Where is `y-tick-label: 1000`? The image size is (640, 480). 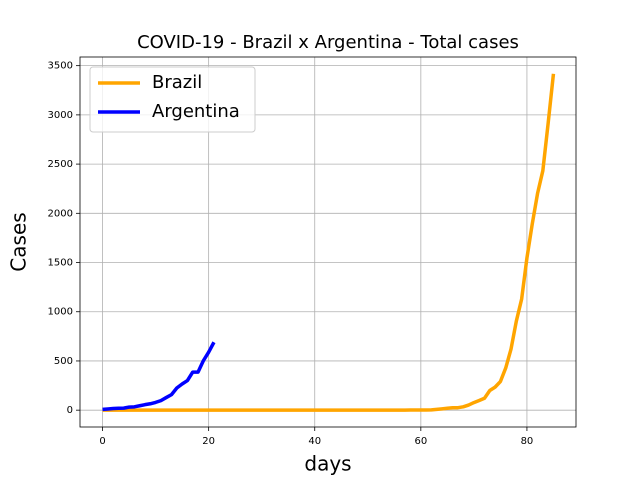
y-tick-label: 1000 is located at coordinates (60, 312).